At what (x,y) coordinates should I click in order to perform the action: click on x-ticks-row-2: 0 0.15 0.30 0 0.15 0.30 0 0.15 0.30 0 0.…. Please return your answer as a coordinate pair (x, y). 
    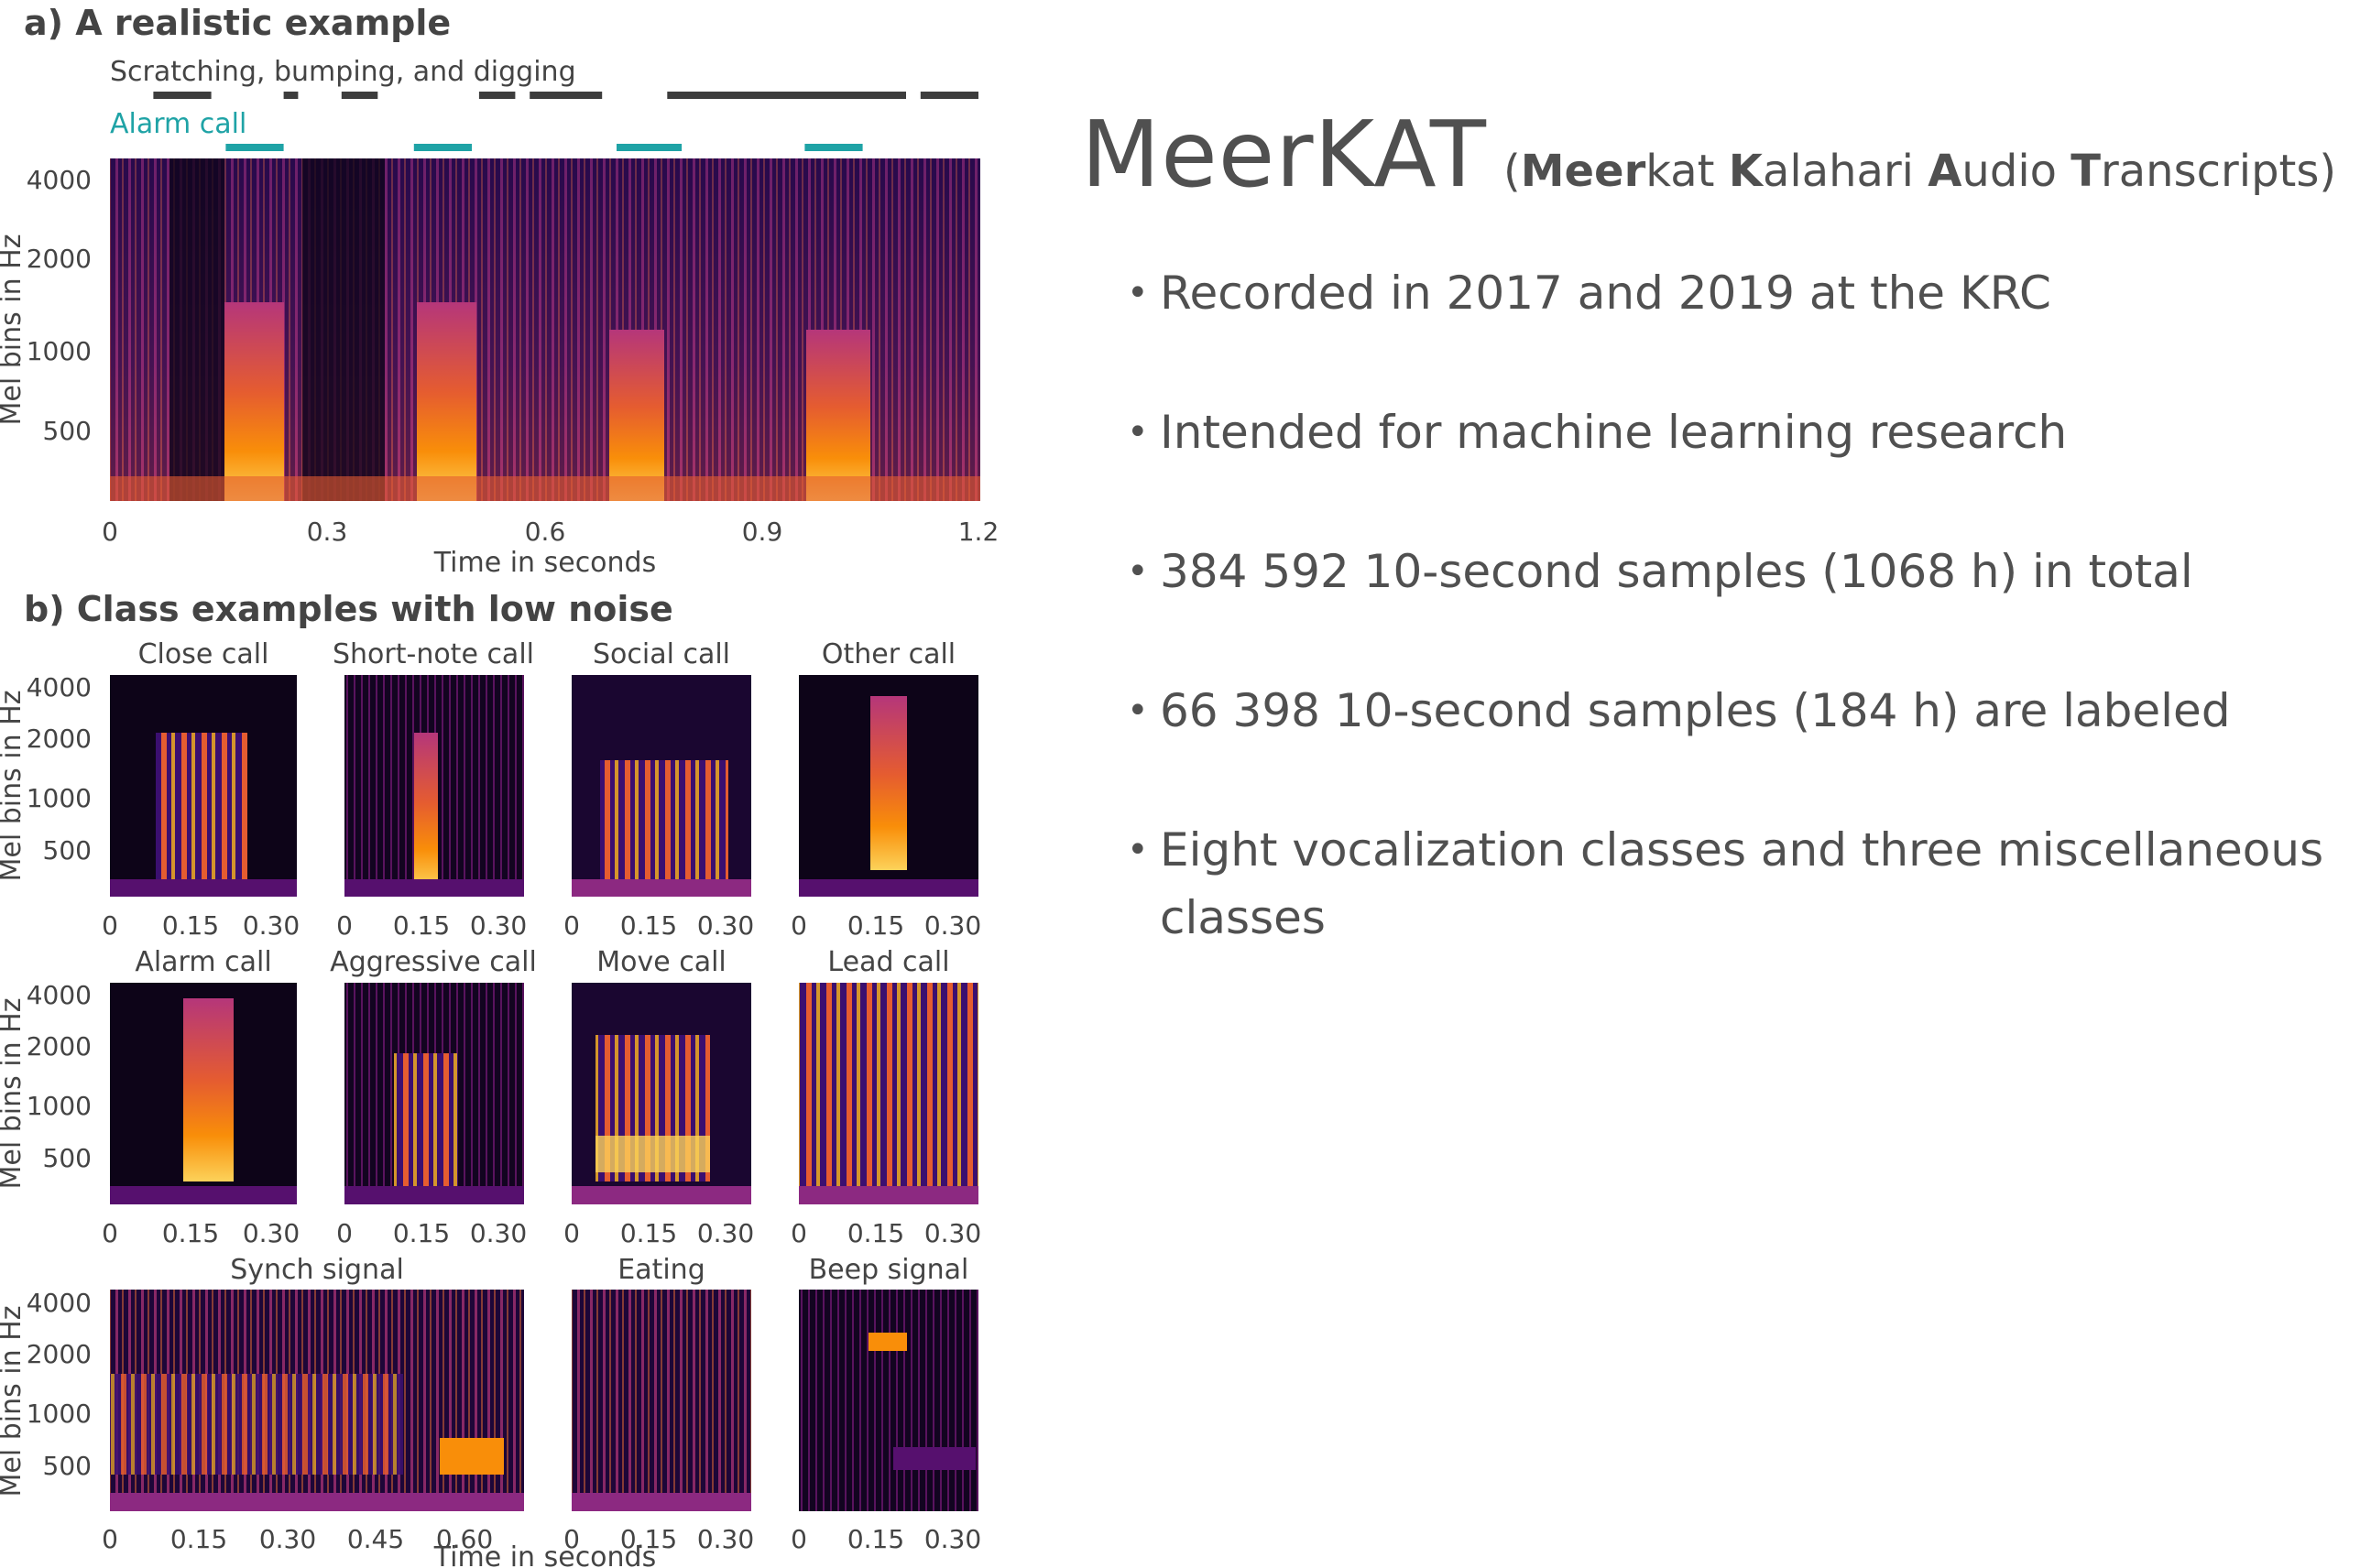
    Looking at the image, I should click on (541, 1233).